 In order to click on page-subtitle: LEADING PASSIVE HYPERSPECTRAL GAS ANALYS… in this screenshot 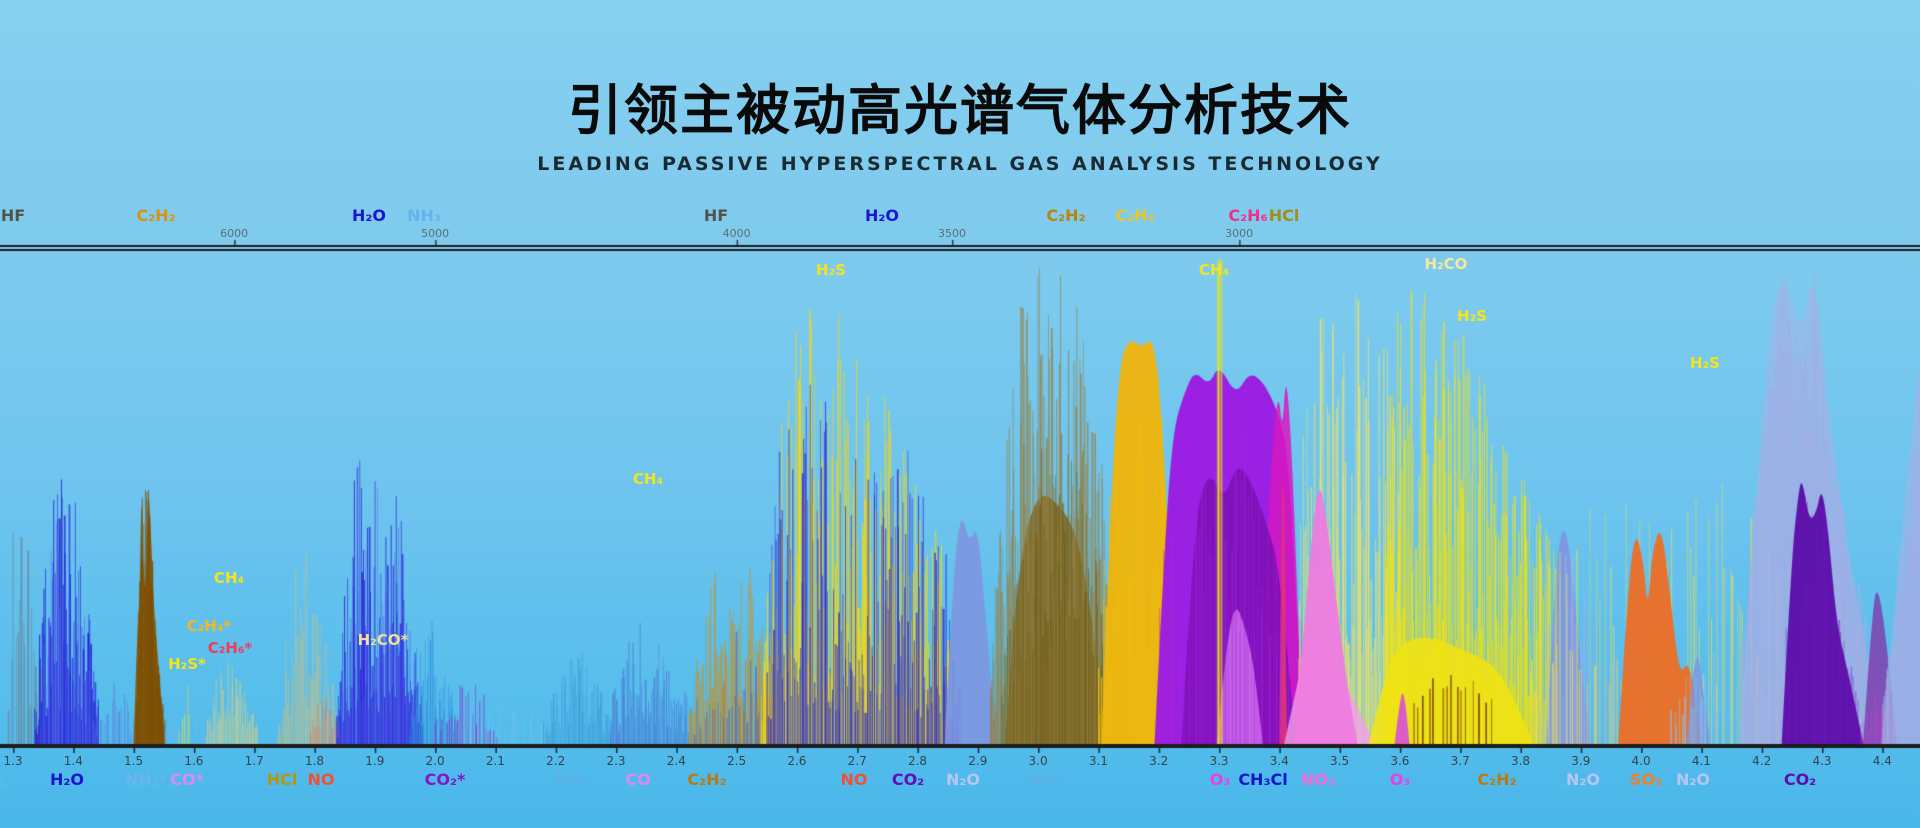, I will do `click(960, 164)`.